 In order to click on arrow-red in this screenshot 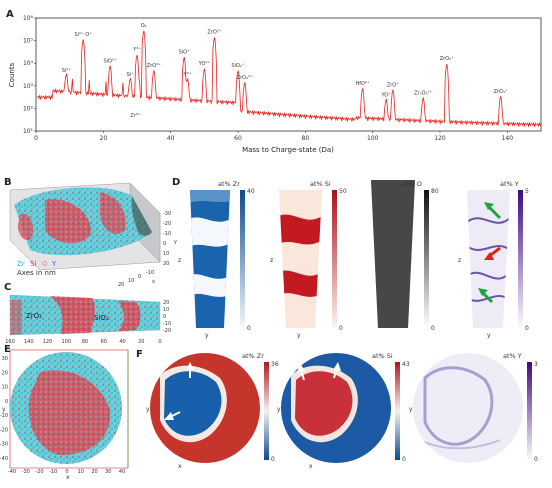, I will do `click(492, 253)`.